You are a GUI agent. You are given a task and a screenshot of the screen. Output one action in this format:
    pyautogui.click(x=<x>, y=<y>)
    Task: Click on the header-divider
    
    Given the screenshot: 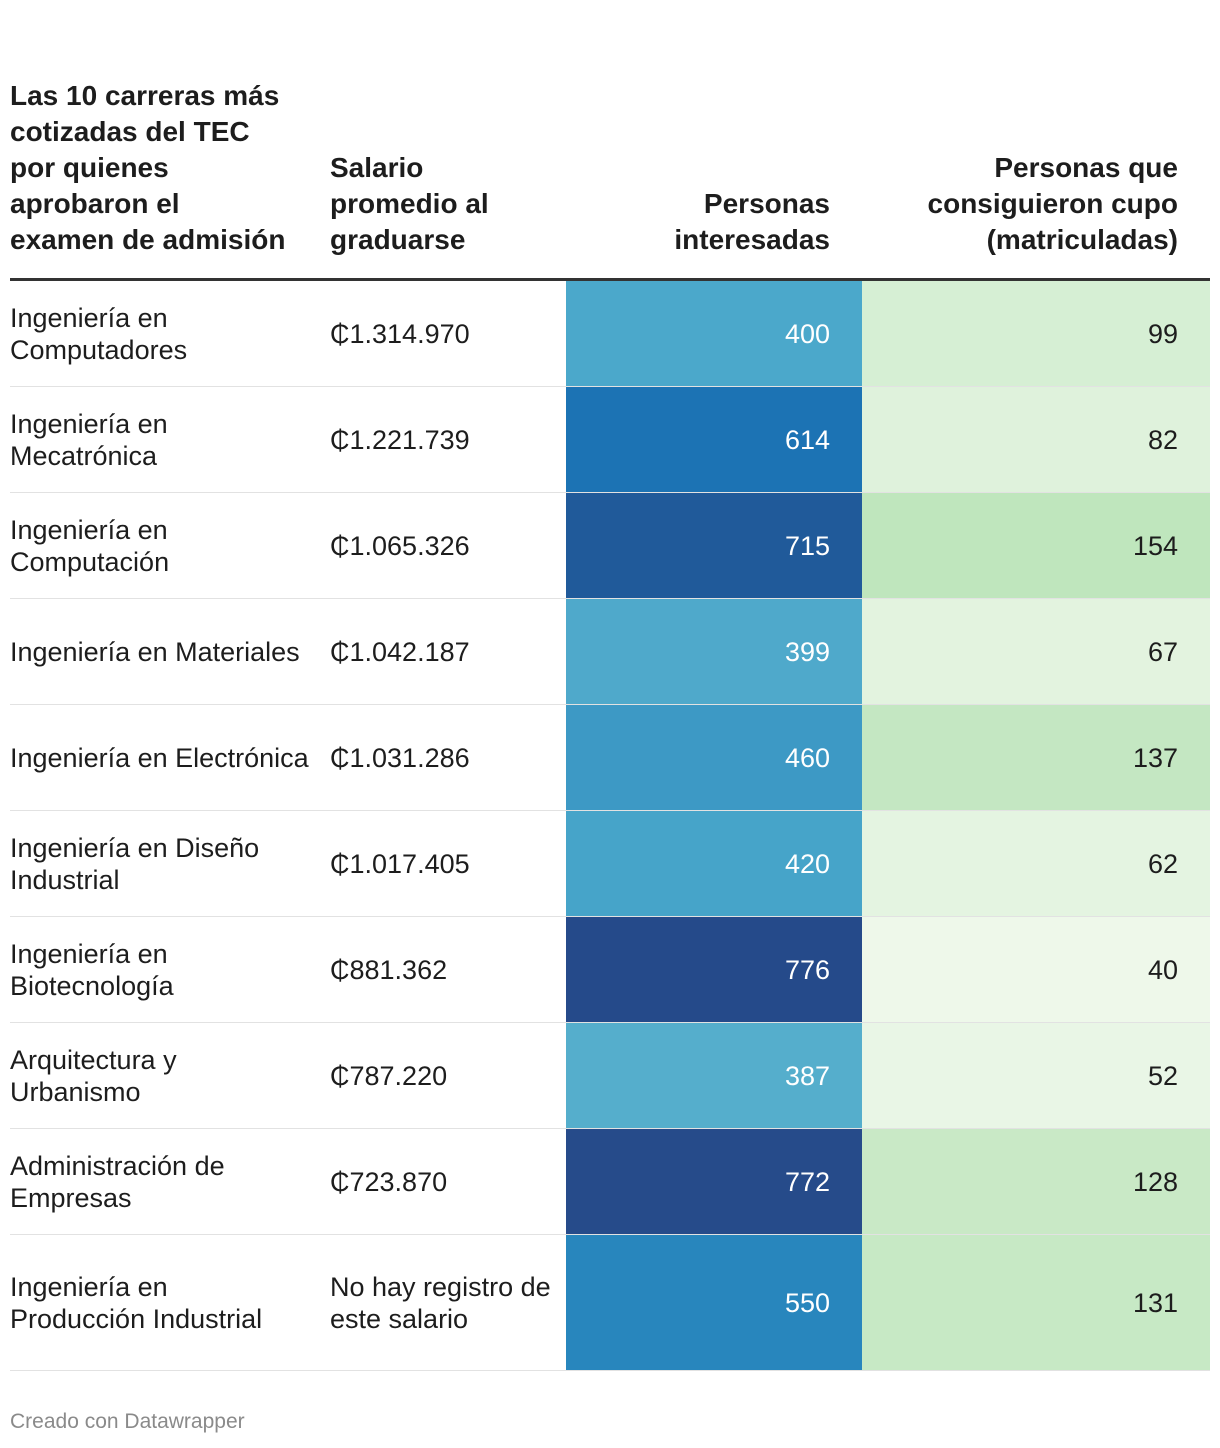 What is the action you would take?
    pyautogui.click(x=610, y=279)
    